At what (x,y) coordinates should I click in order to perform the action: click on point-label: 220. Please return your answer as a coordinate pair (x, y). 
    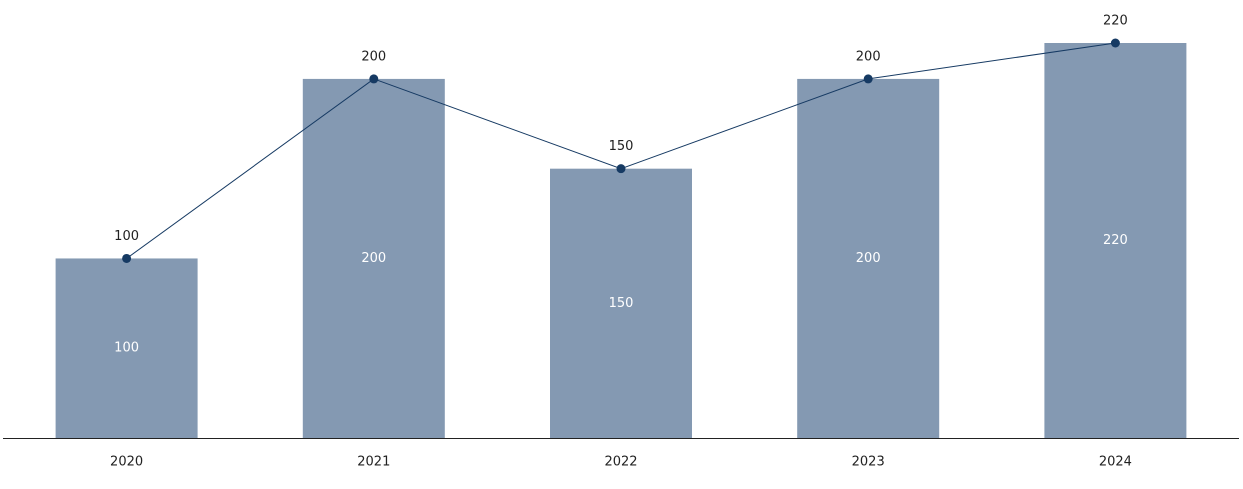
    Looking at the image, I should click on (1115, 21).